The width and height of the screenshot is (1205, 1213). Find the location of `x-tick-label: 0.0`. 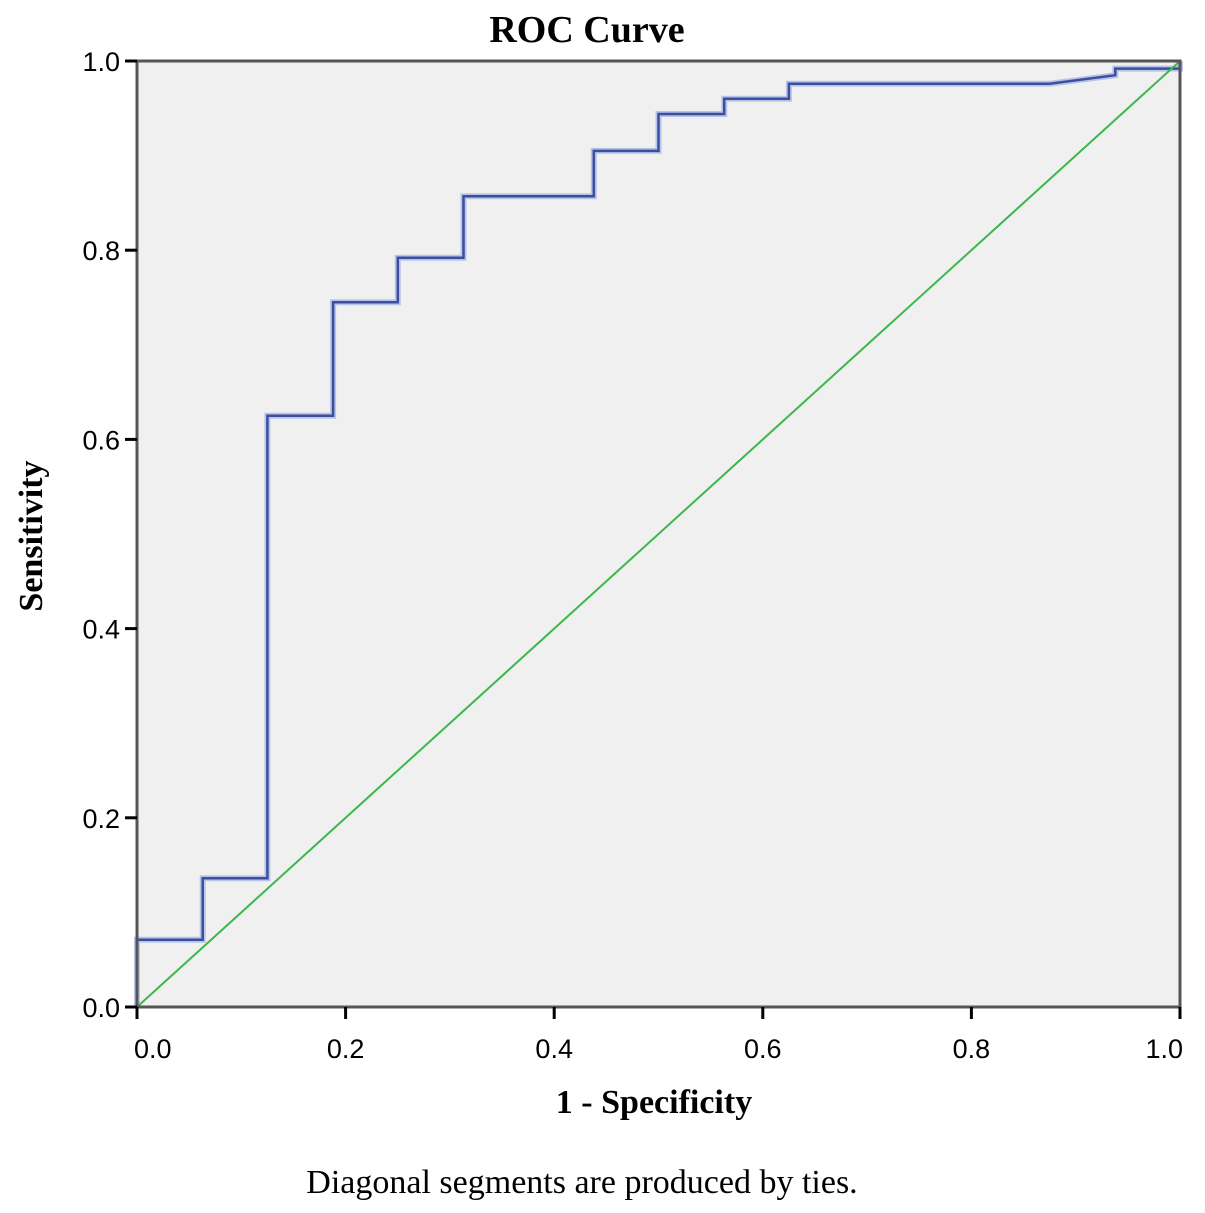

x-tick-label: 0.0 is located at coordinates (153, 1049).